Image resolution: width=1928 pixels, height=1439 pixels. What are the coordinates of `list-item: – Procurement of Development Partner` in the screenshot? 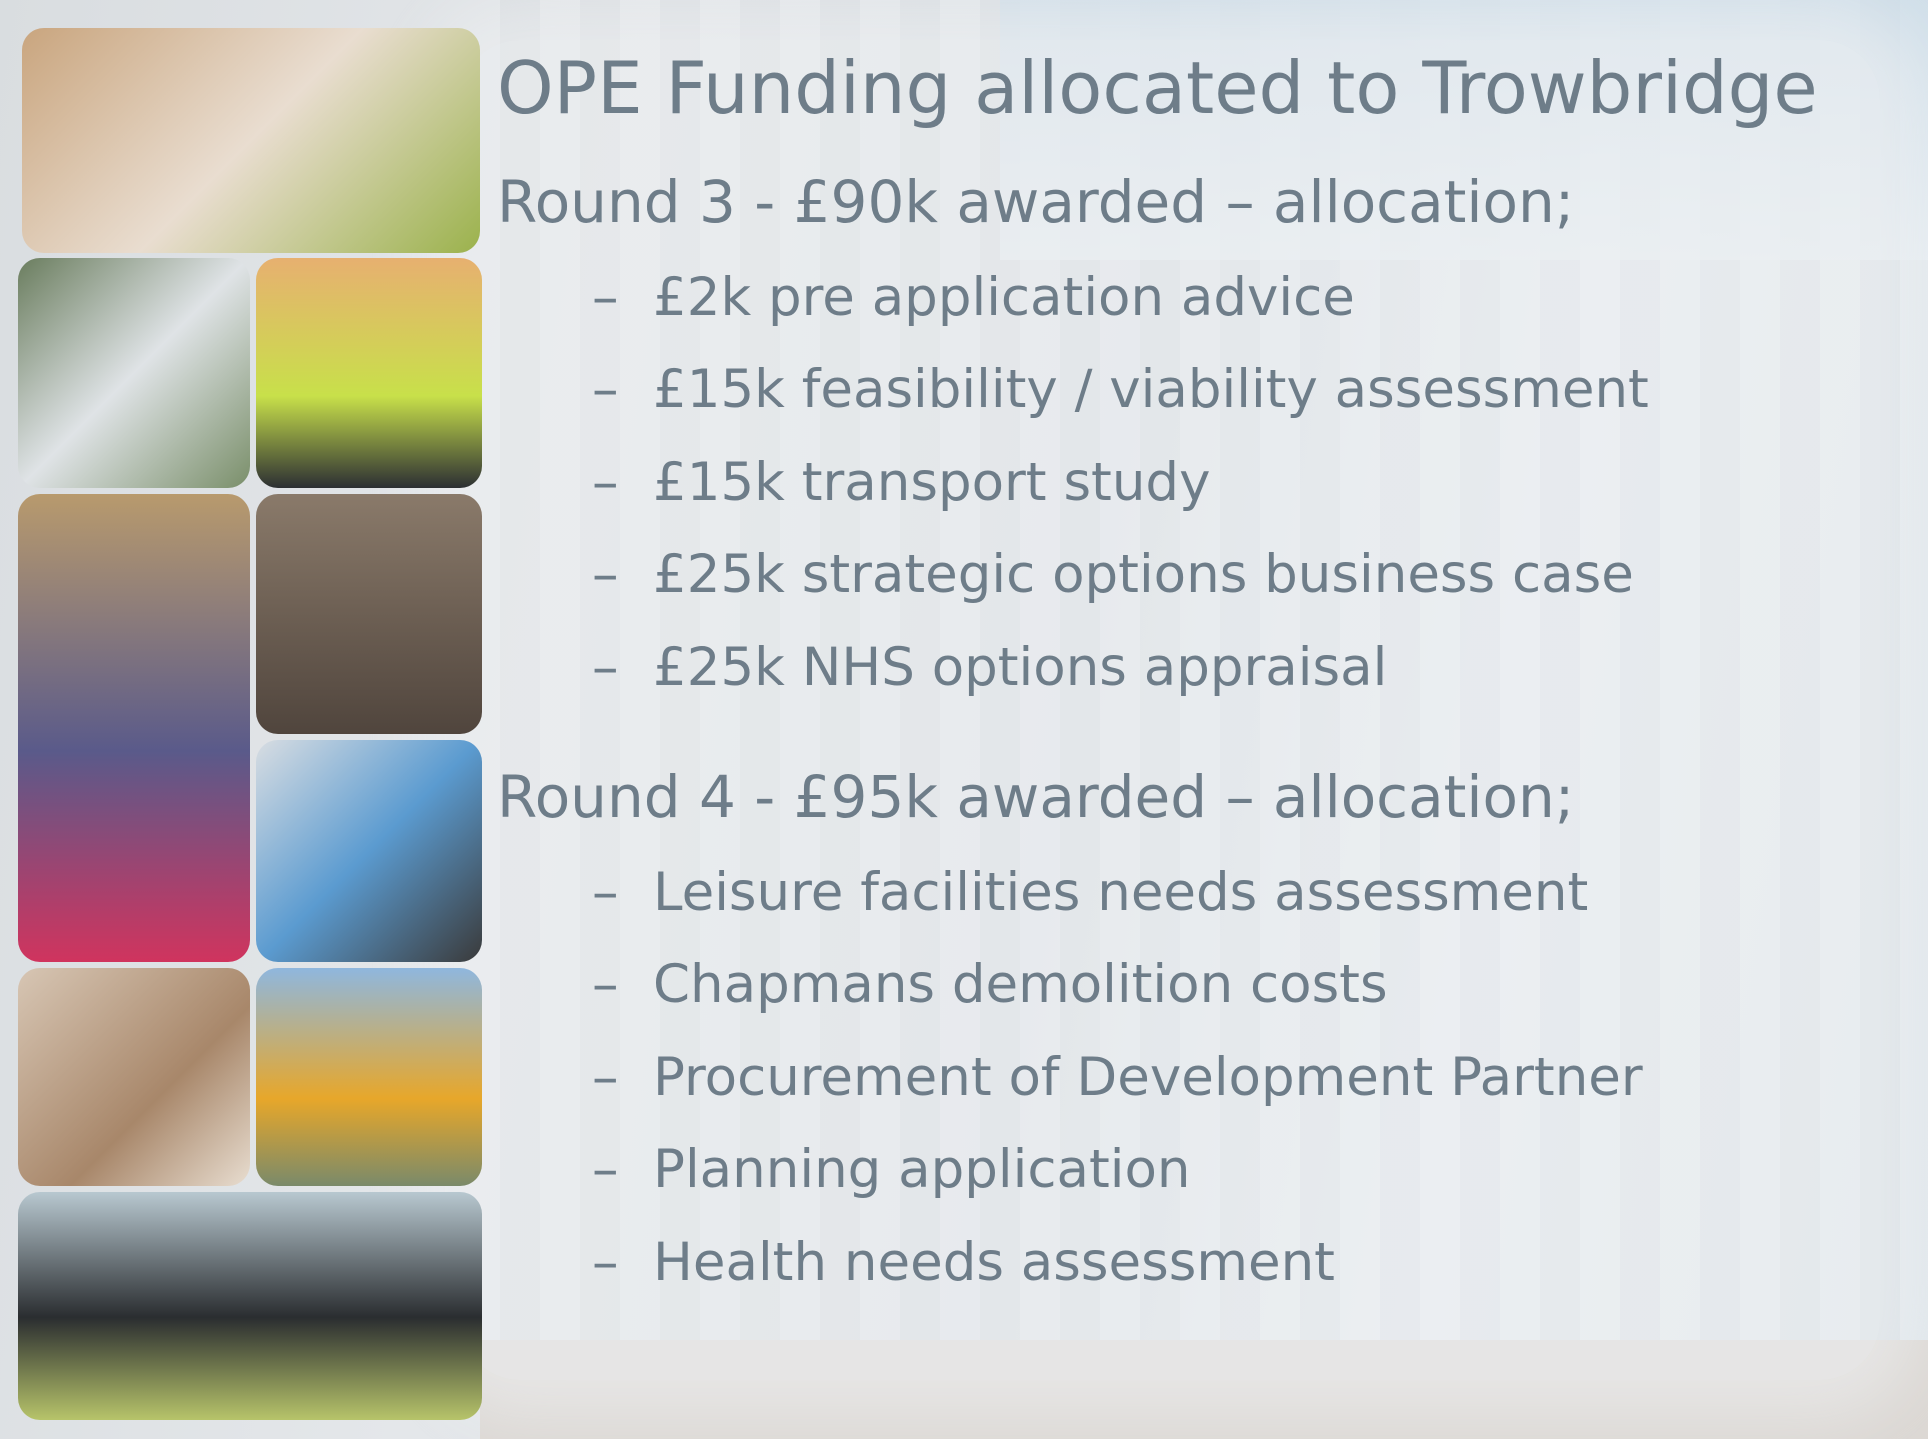 It's located at (1117, 1077).